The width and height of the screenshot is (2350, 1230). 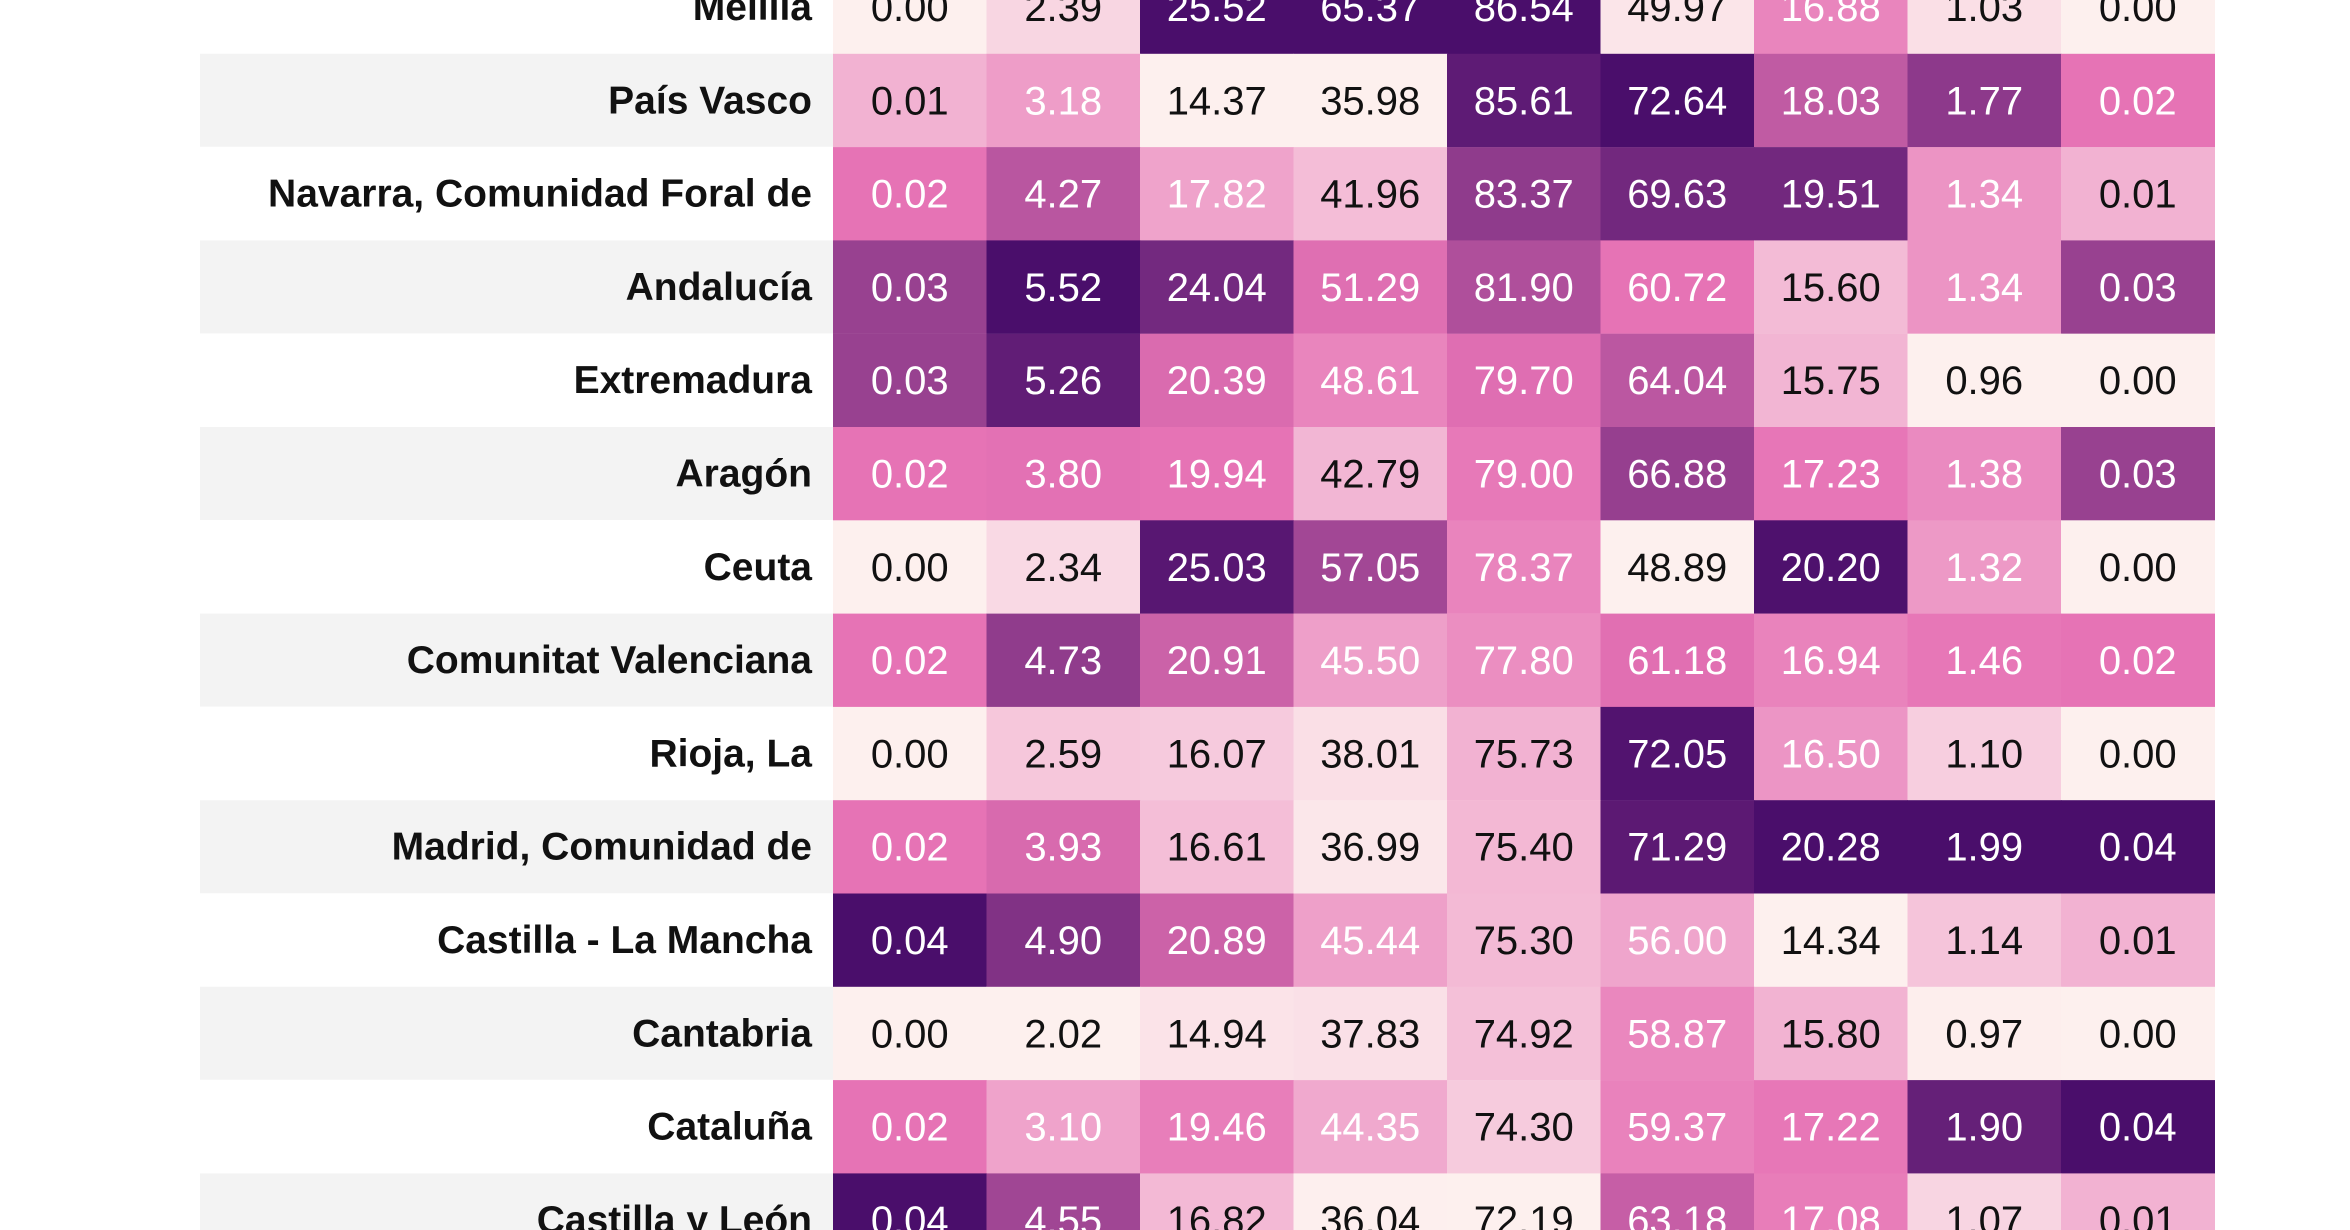 What do you see at coordinates (1524, 941) in the screenshot?
I see `cell-value-label: 75.30` at bounding box center [1524, 941].